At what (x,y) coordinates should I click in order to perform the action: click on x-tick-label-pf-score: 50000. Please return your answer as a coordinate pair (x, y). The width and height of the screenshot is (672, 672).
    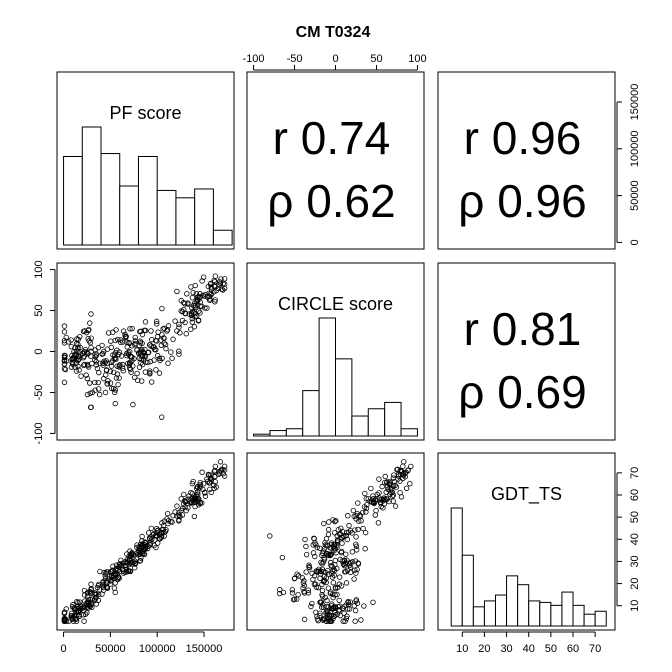
    Looking at the image, I should click on (110, 649).